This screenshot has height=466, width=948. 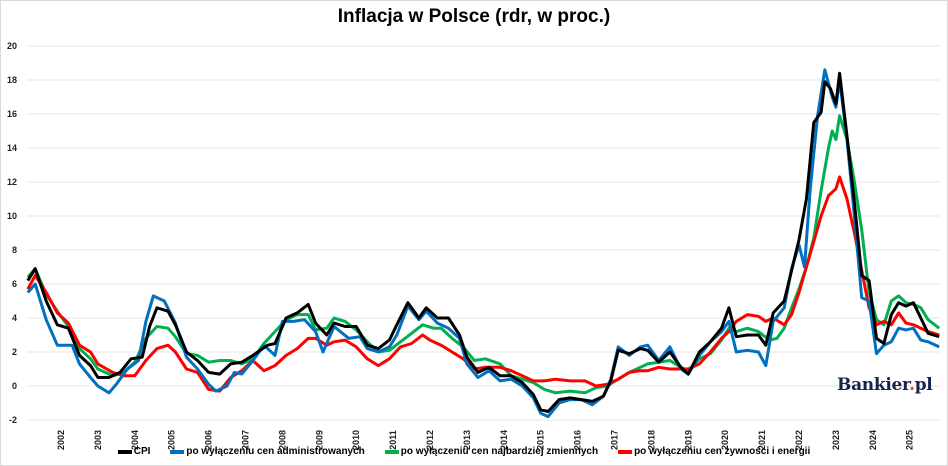 I want to click on x-tick-label: 2014, so click(x=504, y=440).